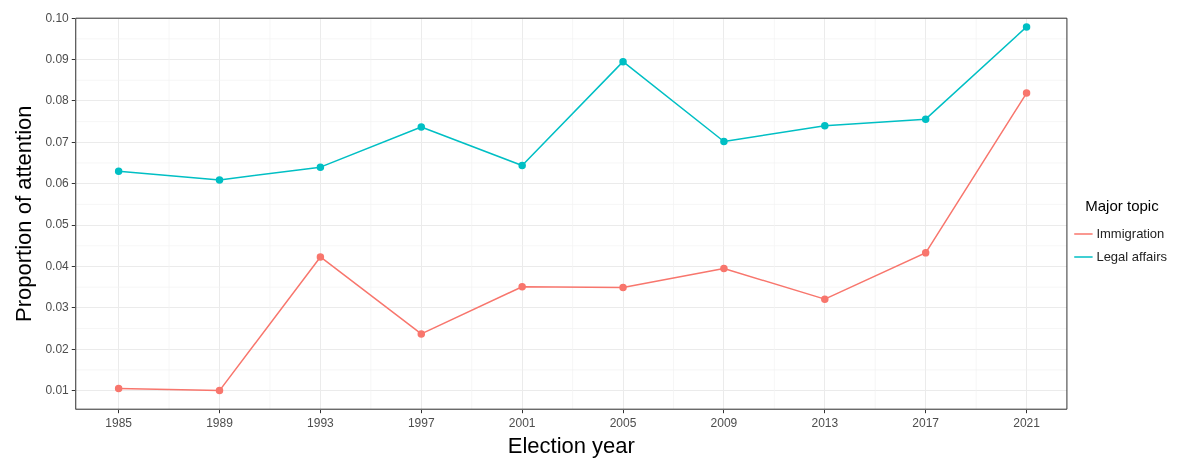 This screenshot has width=1195, height=468. I want to click on y-tick-label: 0.03, so click(57, 307).